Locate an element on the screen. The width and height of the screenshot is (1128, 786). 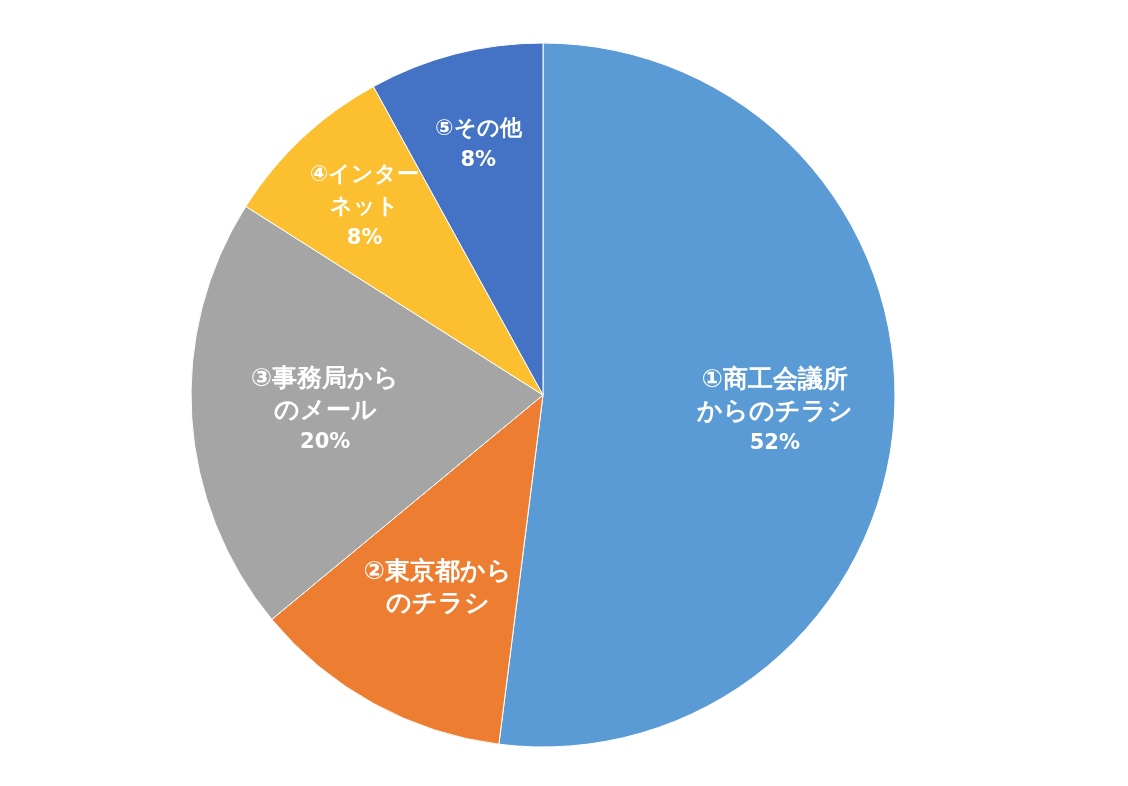
slice-label: ①商工会議所からのチラシ is located at coordinates (774, 394).